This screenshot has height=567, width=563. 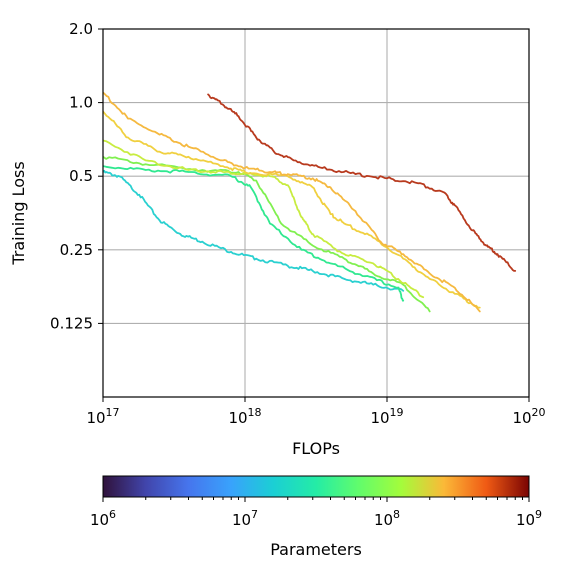 I want to click on y-tick-label: 1.0, so click(x=81, y=103).